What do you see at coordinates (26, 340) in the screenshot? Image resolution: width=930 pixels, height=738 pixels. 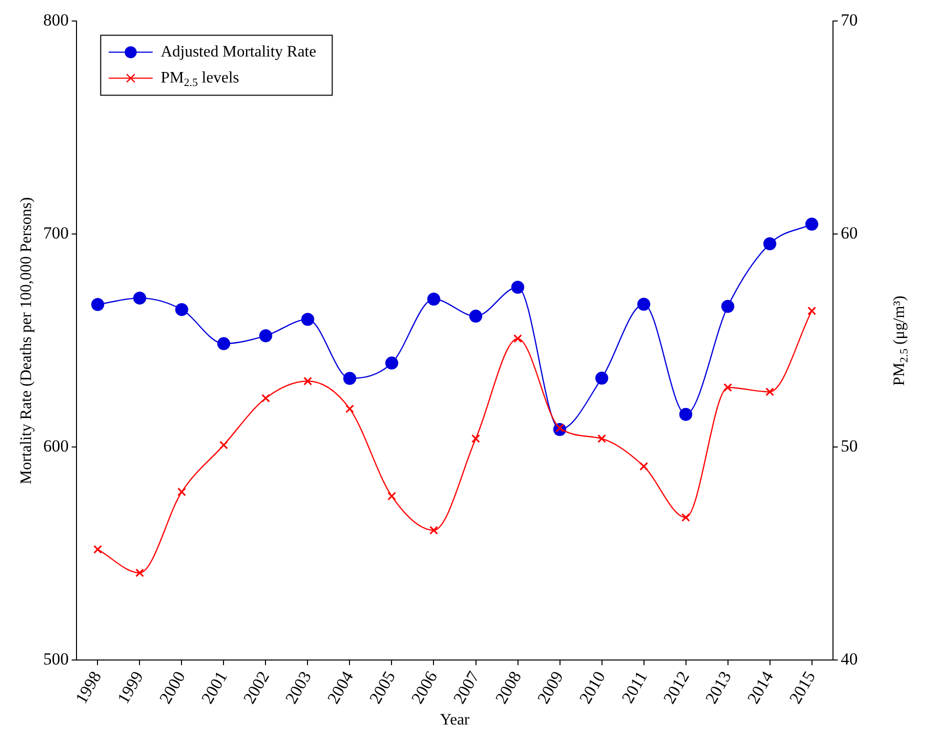 I see `y-axis-title: Mortality Rate (Deaths per 100,000 Persons)` at bounding box center [26, 340].